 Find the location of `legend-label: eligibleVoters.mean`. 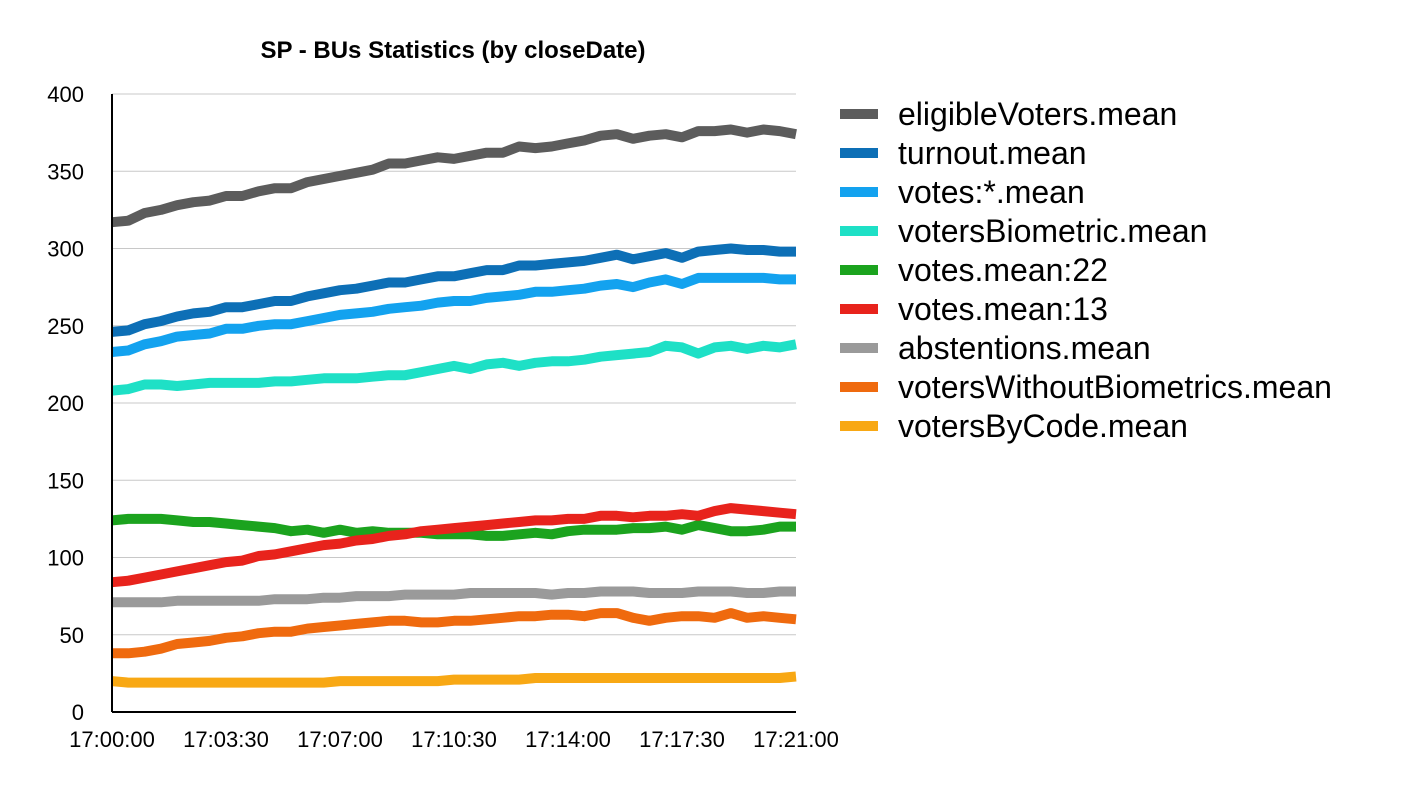

legend-label: eligibleVoters.mean is located at coordinates (1037, 114).